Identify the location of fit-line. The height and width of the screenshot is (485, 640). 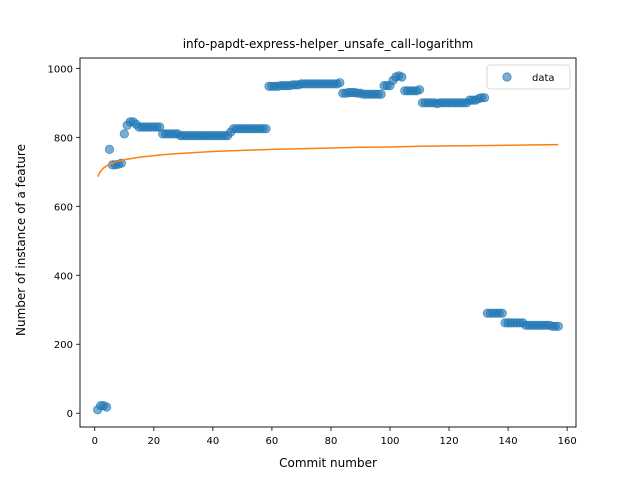
(328, 160).